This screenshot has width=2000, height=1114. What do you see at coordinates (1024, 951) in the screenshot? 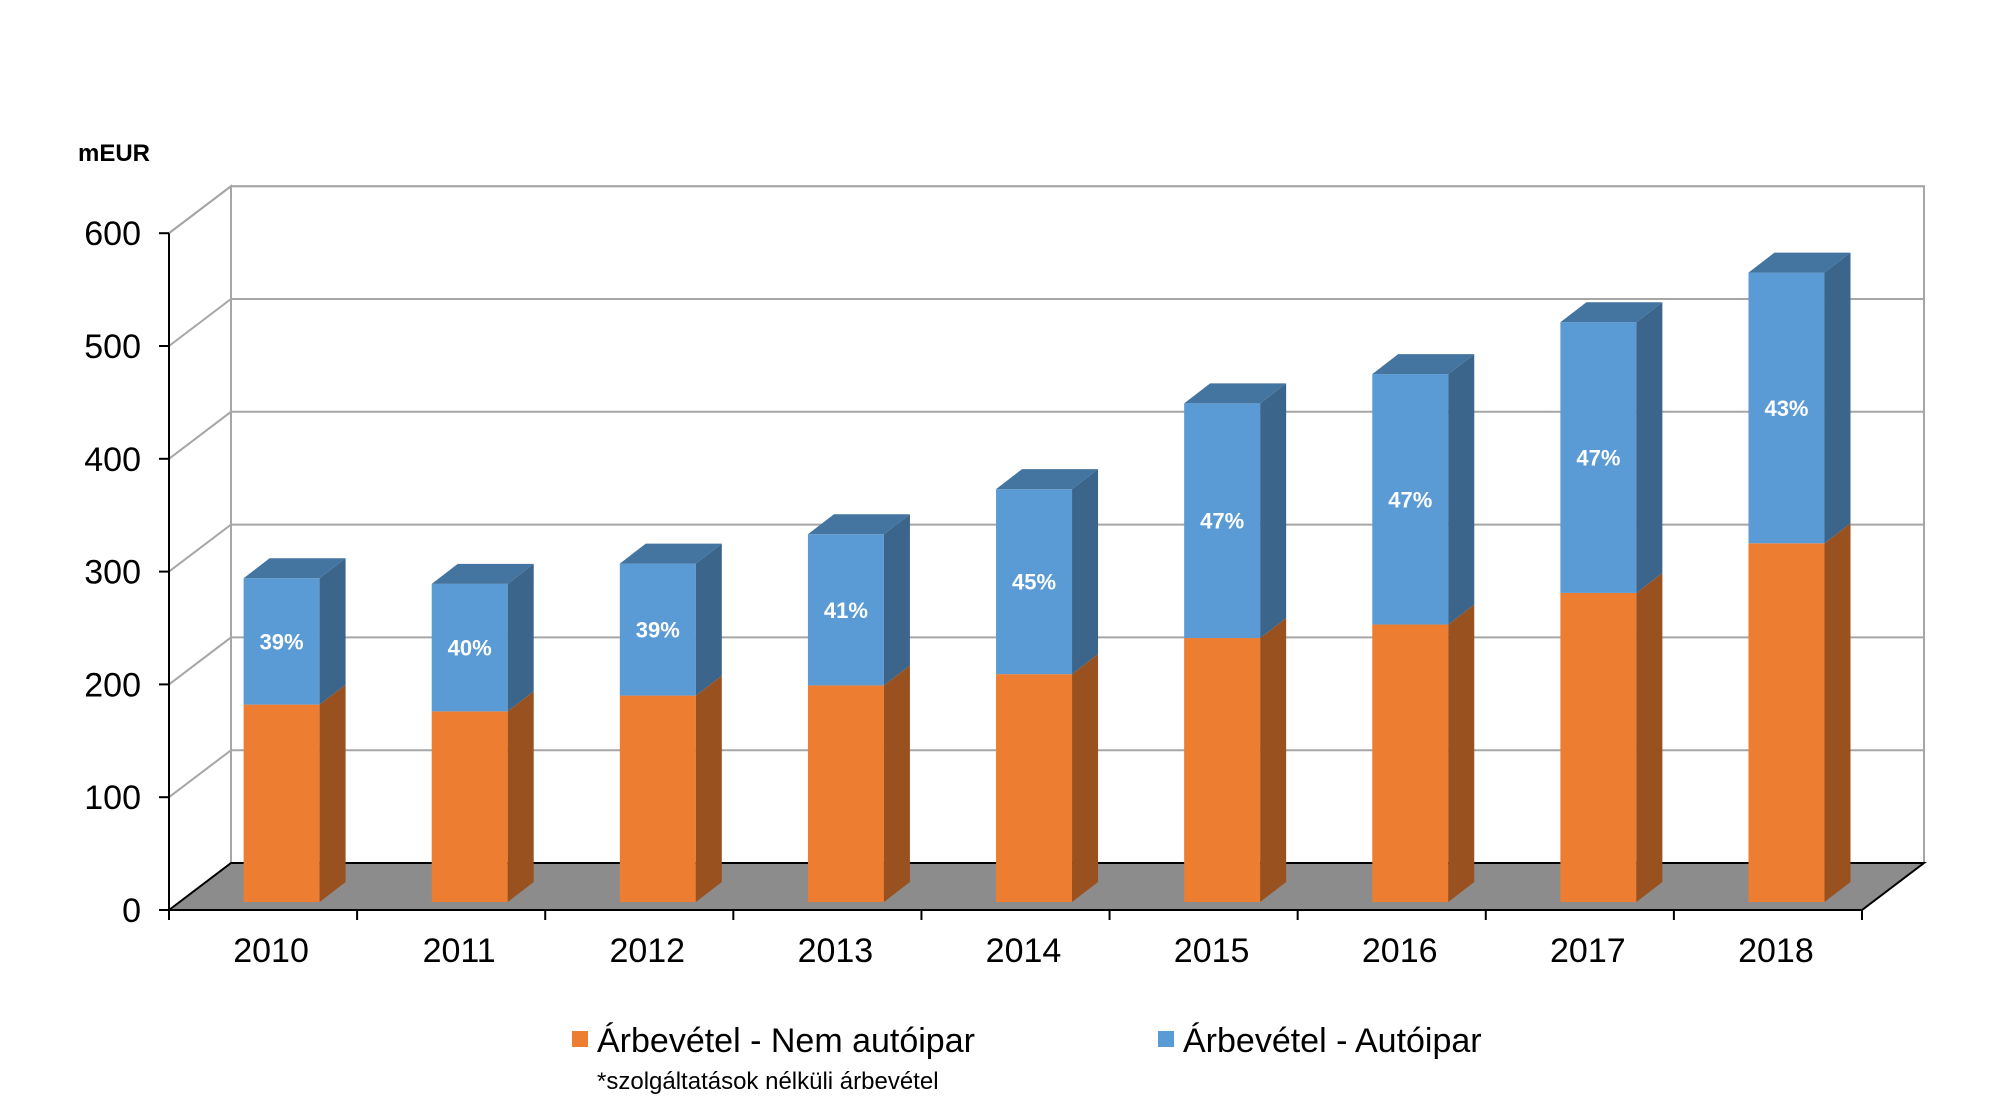
I see `x-tick-label: 2014` at bounding box center [1024, 951].